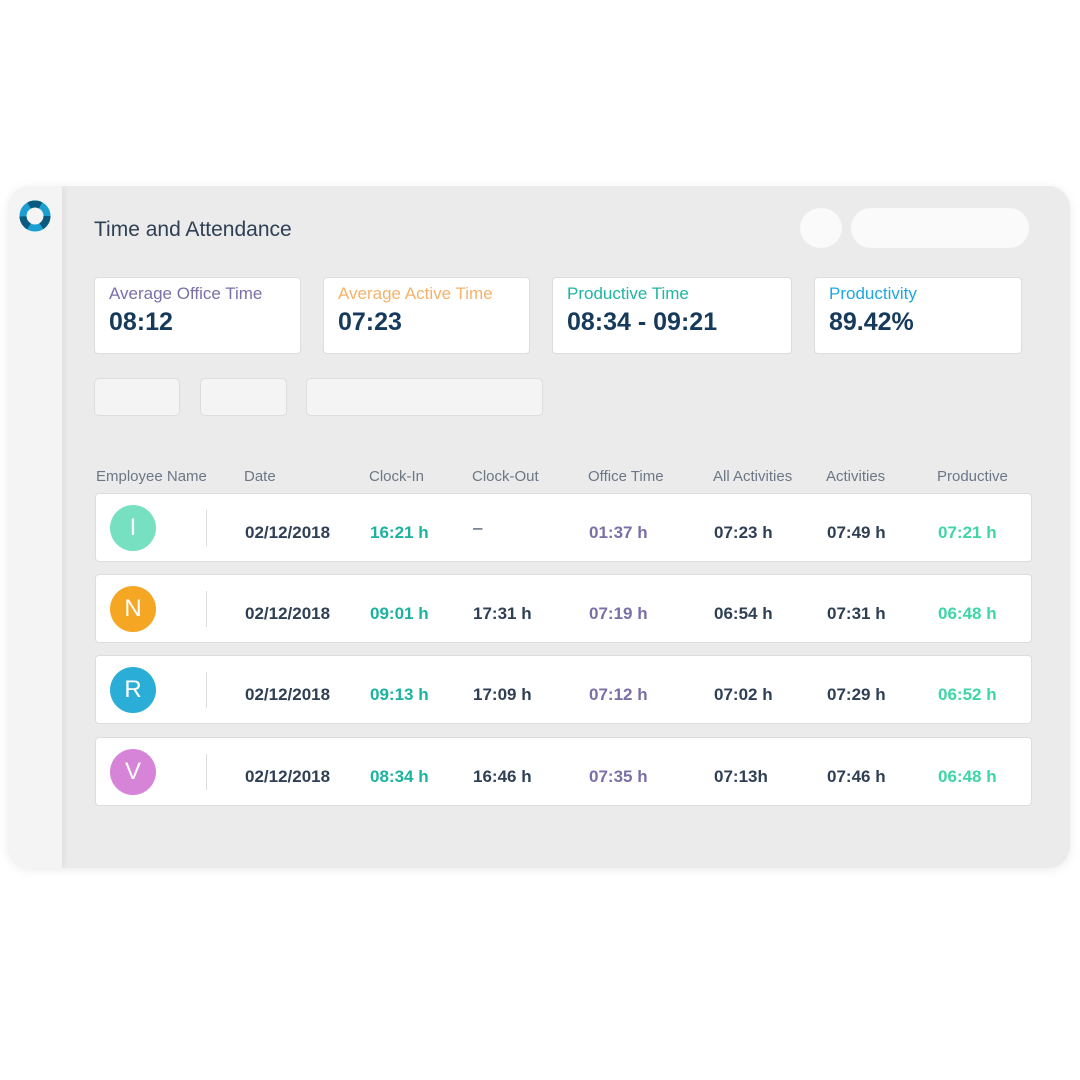 The width and height of the screenshot is (1080, 1080). Describe the element at coordinates (856, 613) in the screenshot. I see `cell-activities: 07:31 h` at that location.